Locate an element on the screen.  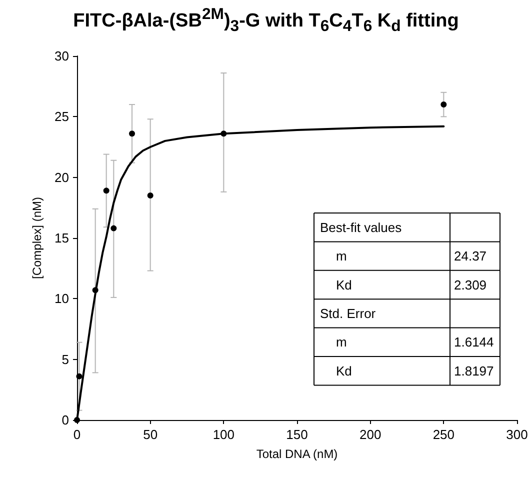
annotation: 1.6144 is located at coordinates (474, 342).